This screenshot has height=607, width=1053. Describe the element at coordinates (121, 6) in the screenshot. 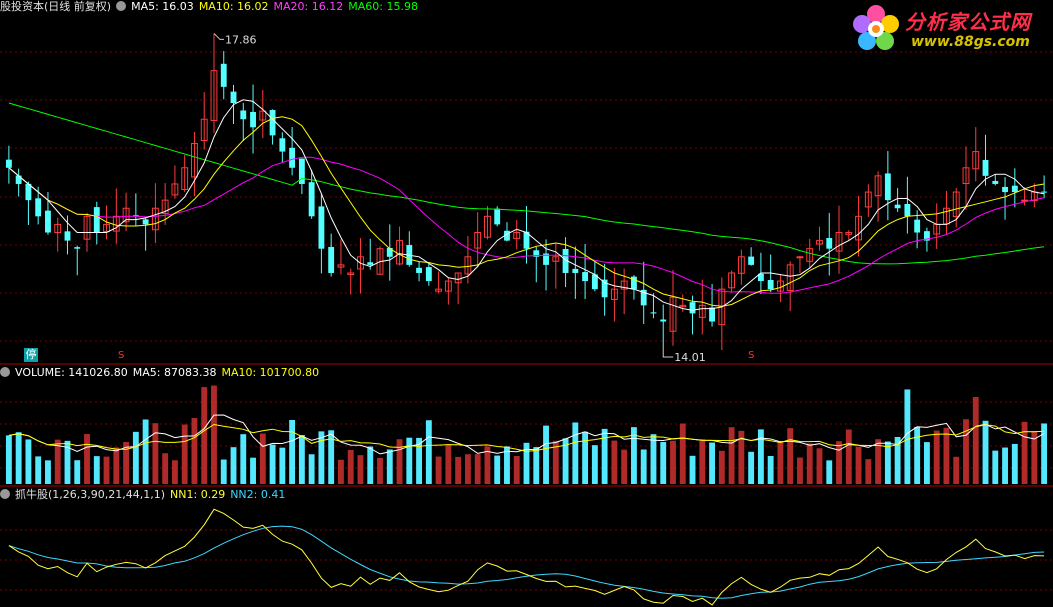

I see `settings-circle-icon` at that location.